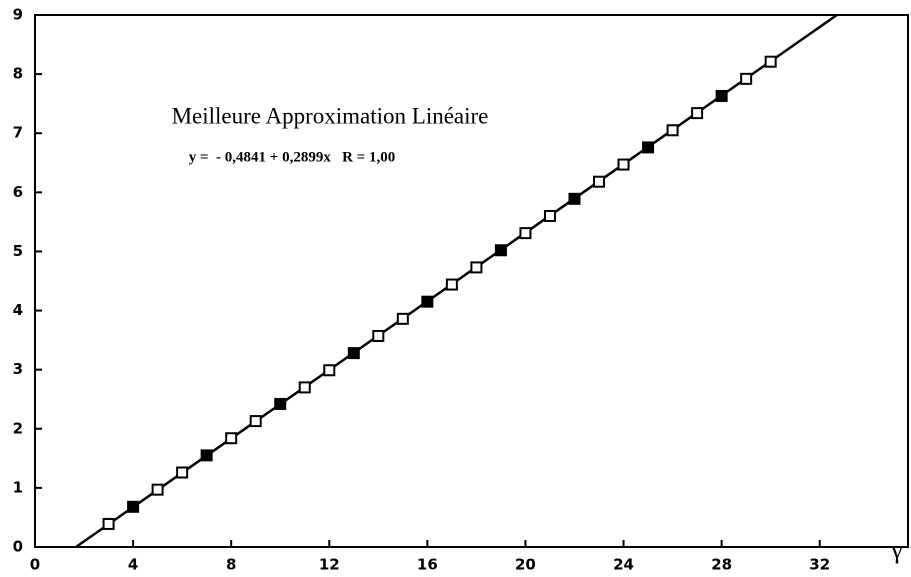 The height and width of the screenshot is (577, 911). Describe the element at coordinates (18, 74) in the screenshot. I see `y-tick-label: 8` at that location.